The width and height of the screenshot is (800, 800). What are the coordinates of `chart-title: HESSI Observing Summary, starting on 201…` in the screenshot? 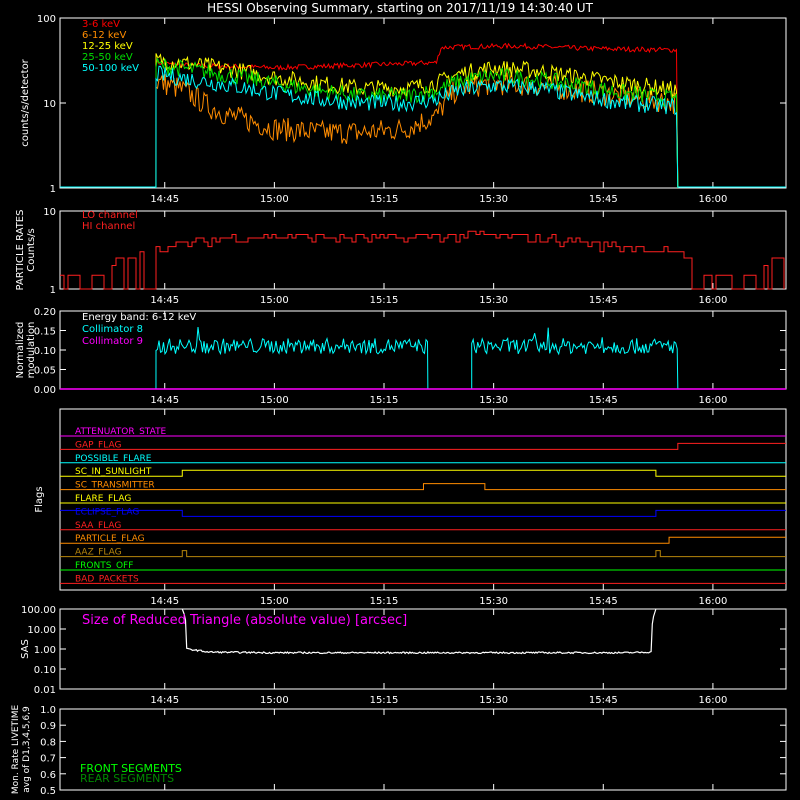 It's located at (400, 8).